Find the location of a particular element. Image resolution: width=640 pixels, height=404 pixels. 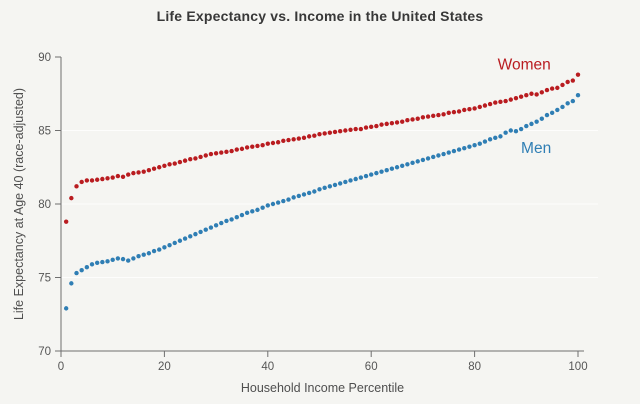

x-tick-label-20: 20 is located at coordinates (164, 367).